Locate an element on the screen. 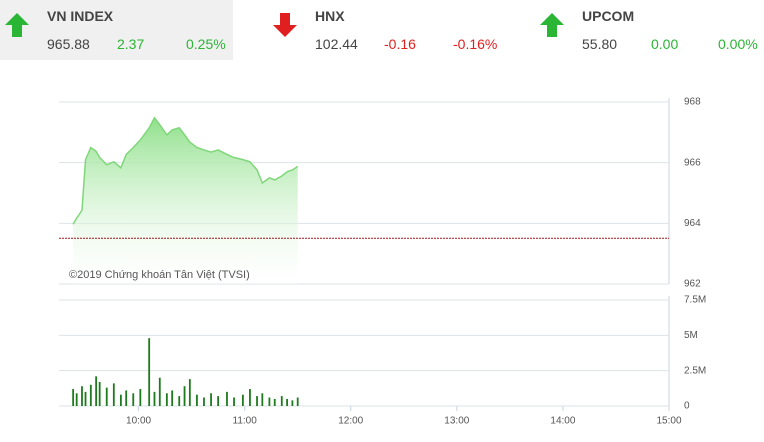 The image size is (764, 442). area-fill is located at coordinates (185, 200).